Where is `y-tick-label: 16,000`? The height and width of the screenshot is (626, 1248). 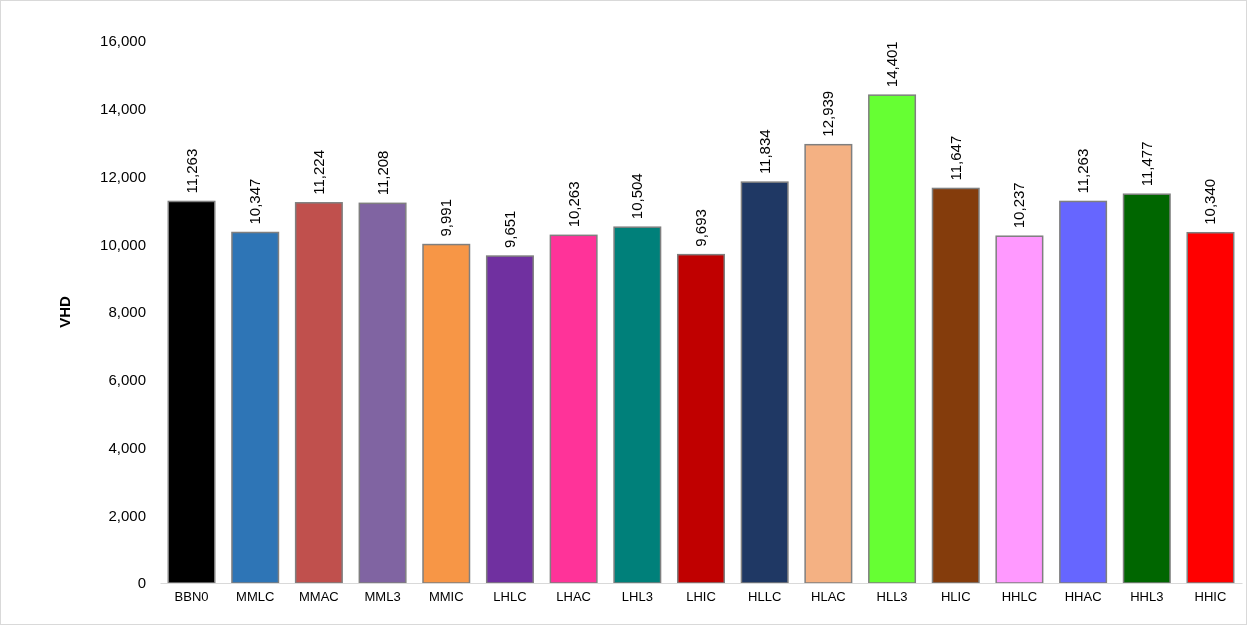 y-tick-label: 16,000 is located at coordinates (123, 41).